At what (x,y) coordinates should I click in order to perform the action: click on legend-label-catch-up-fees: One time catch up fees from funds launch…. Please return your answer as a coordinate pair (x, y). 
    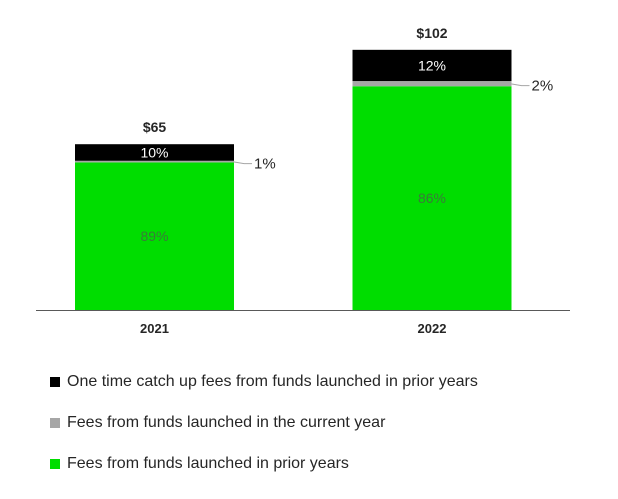
    Looking at the image, I should click on (272, 381).